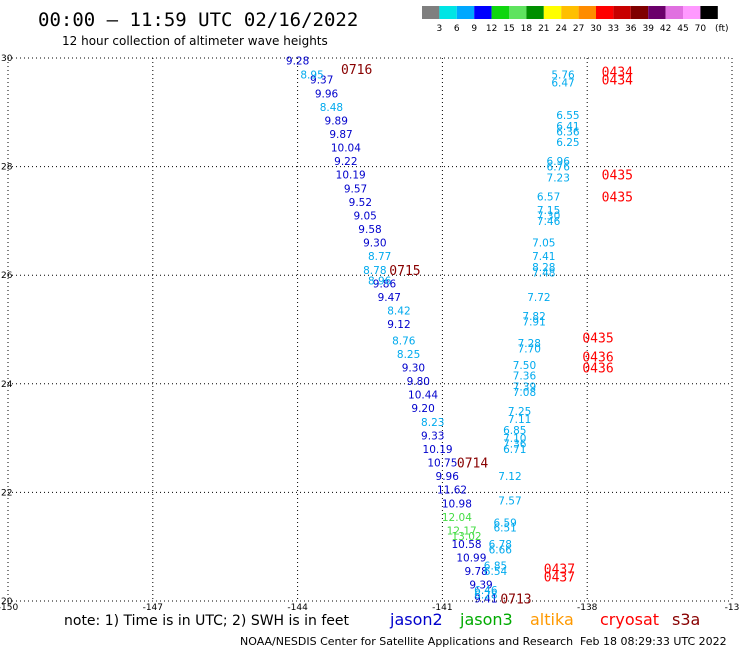 This screenshot has height=650, width=740. I want to click on legend-entry: cryosat, so click(629, 619).